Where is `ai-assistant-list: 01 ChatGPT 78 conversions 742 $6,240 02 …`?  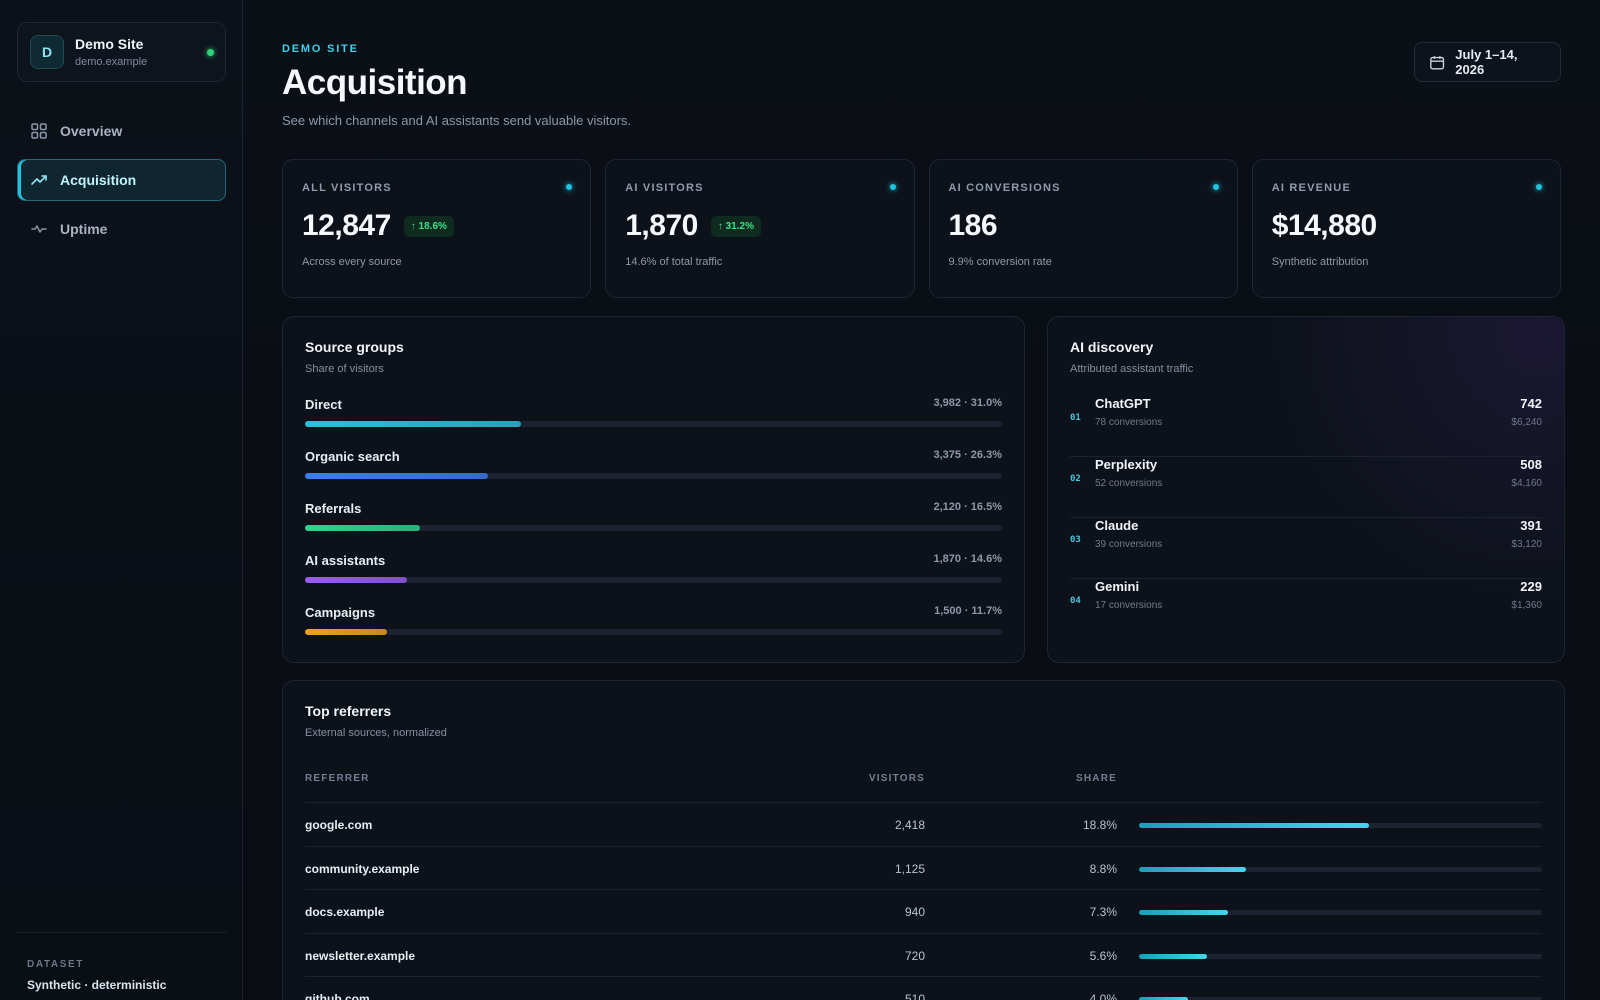
ai-assistant-list: 01 ChatGPT 78 conversions 742 $6,240 02 … is located at coordinates (1306, 518).